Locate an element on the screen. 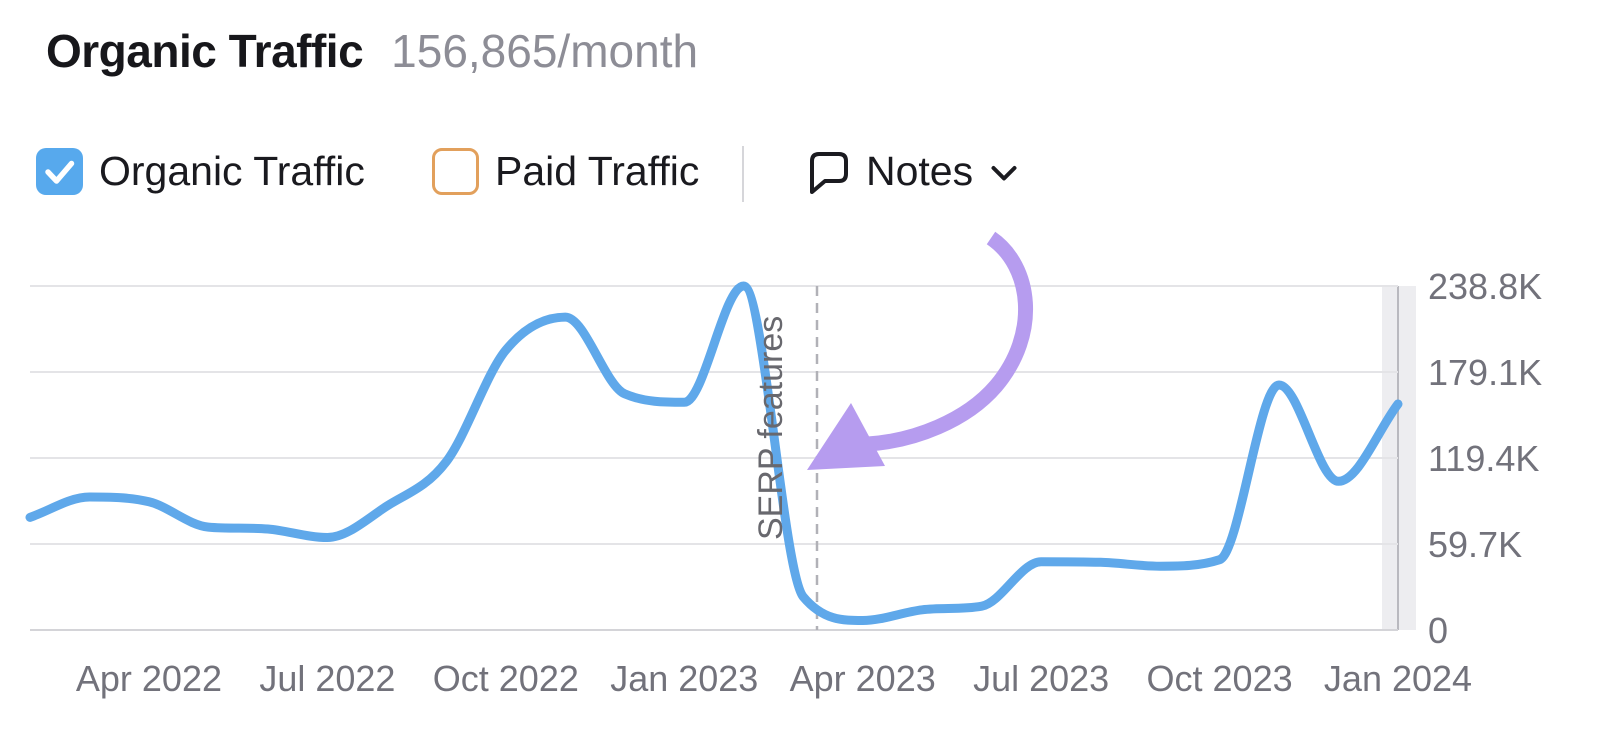 The image size is (1600, 750). notes-button: Notes is located at coordinates (913, 171).